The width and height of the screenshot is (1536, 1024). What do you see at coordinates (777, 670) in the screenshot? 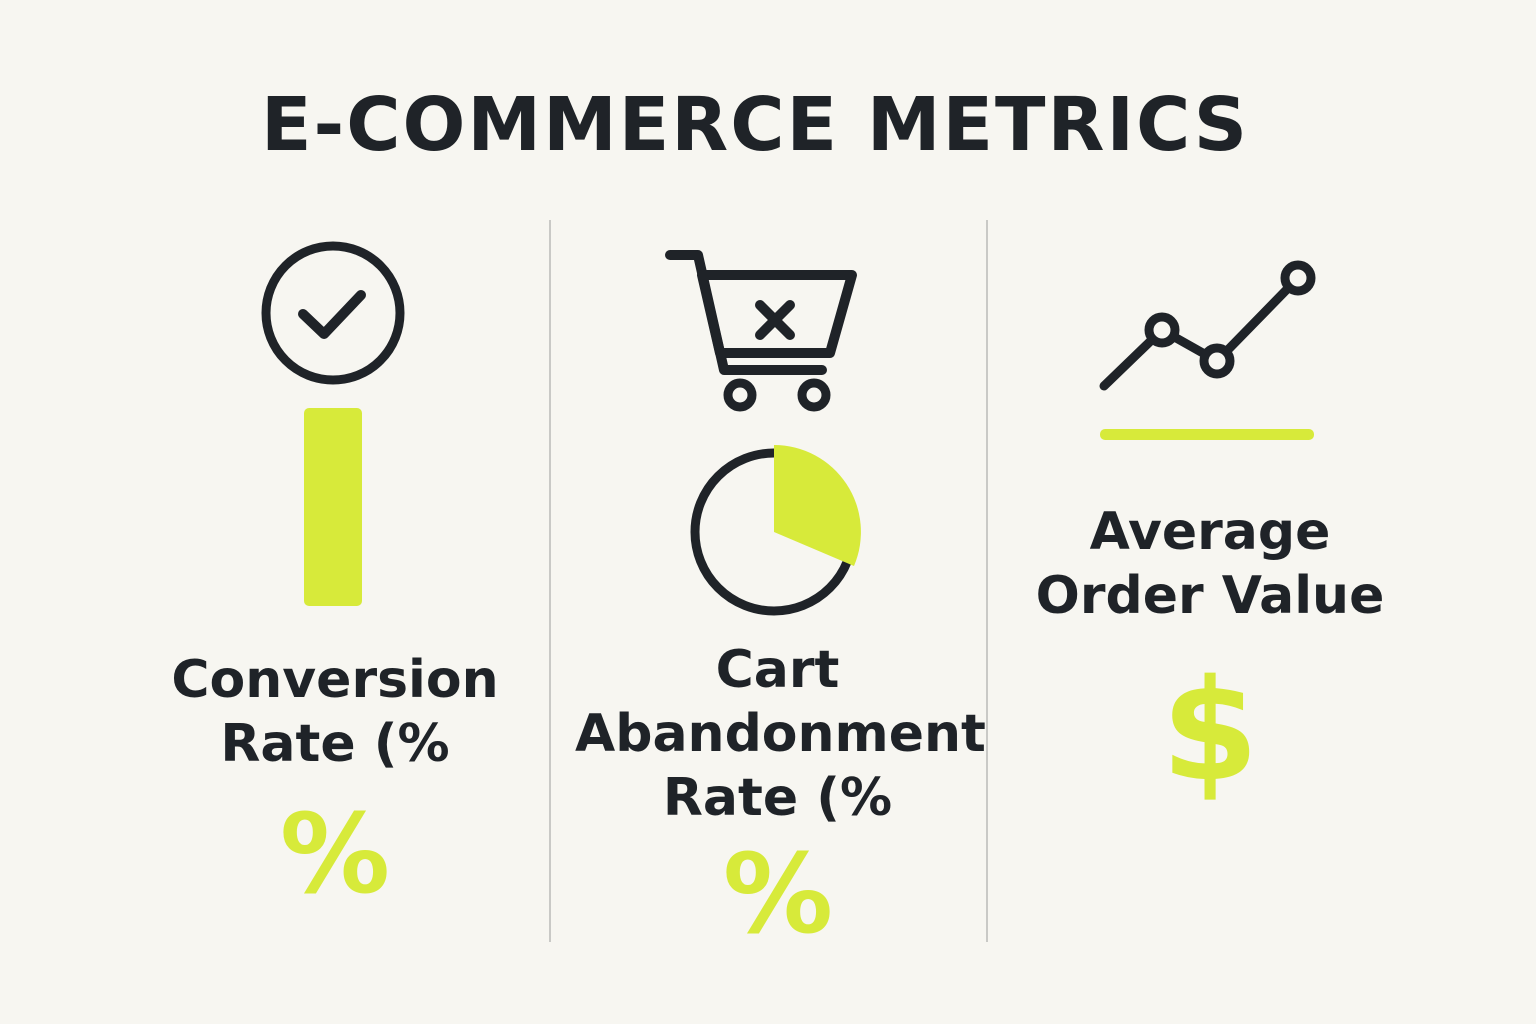
I see `metric-label-line: Cart` at bounding box center [777, 670].